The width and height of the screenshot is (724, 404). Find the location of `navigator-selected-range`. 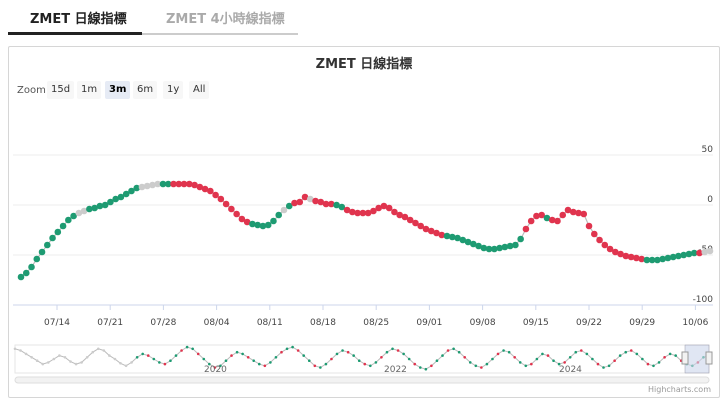

navigator-selected-range is located at coordinates (697, 359).